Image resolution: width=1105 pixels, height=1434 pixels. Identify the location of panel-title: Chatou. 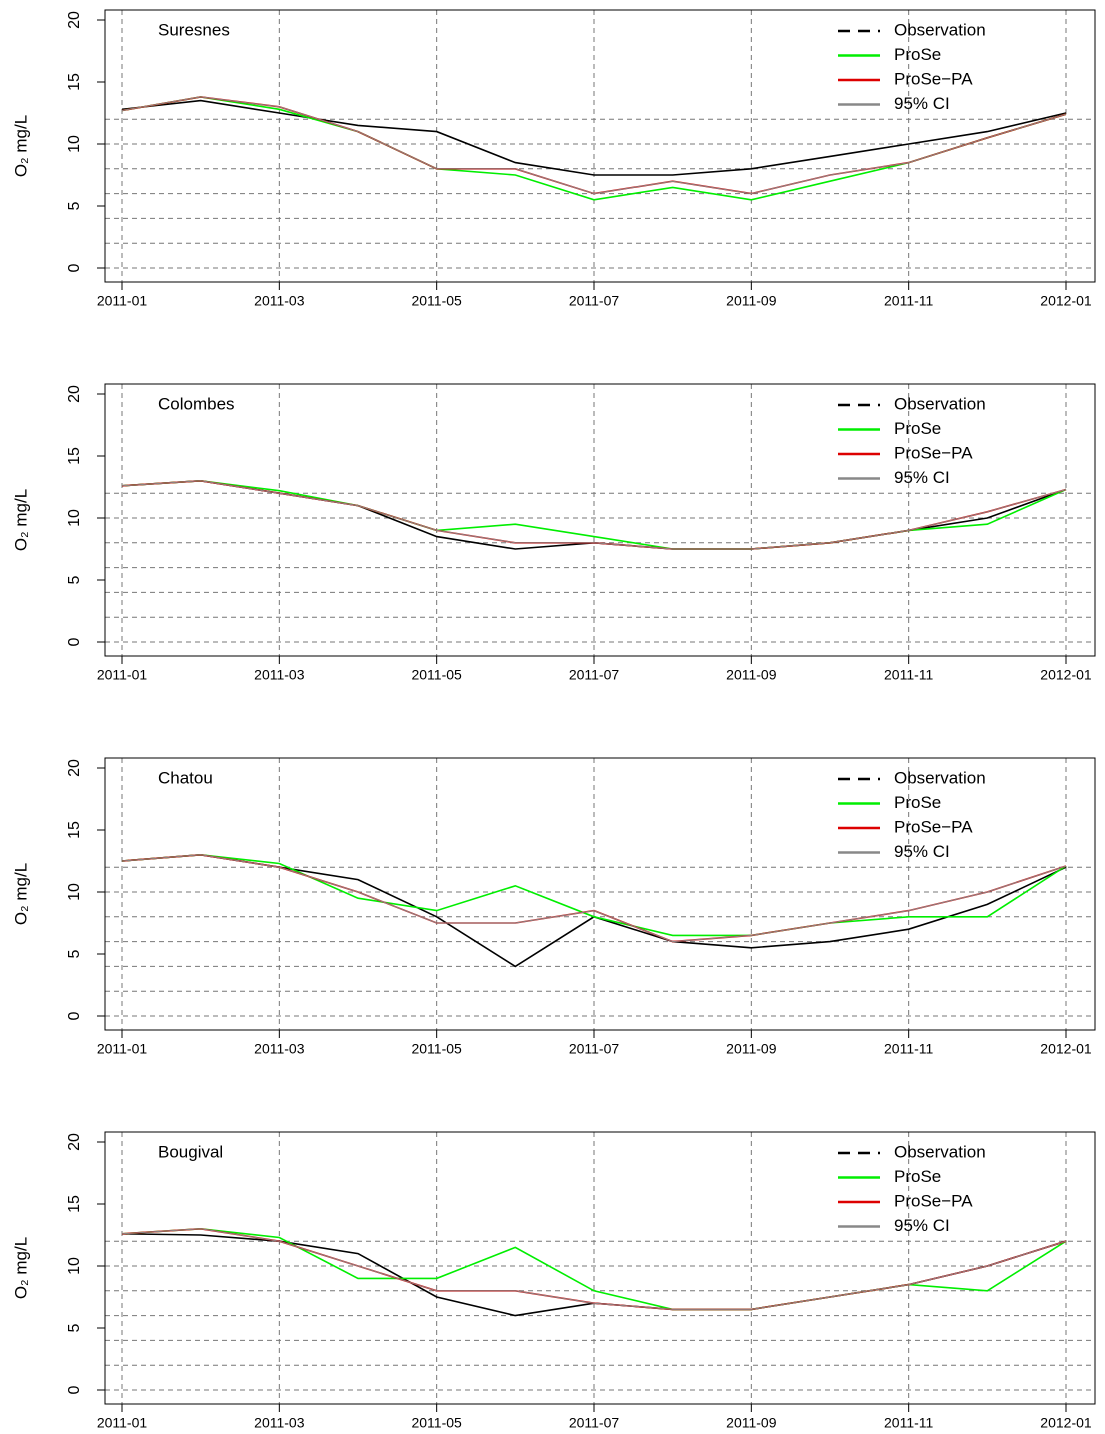
(185, 777).